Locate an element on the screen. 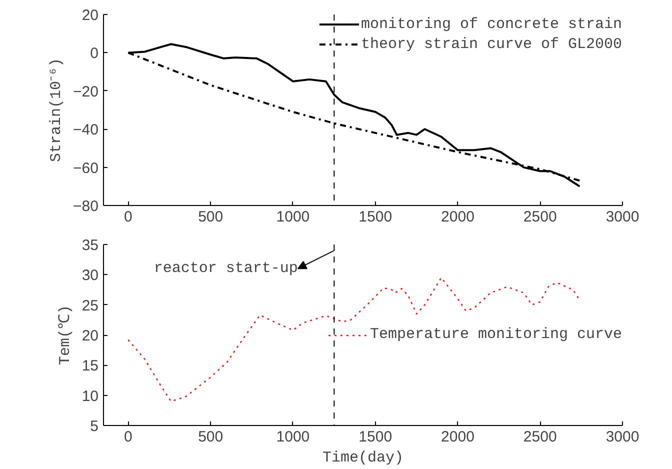  y-tick-label: −60 is located at coordinates (86, 168).